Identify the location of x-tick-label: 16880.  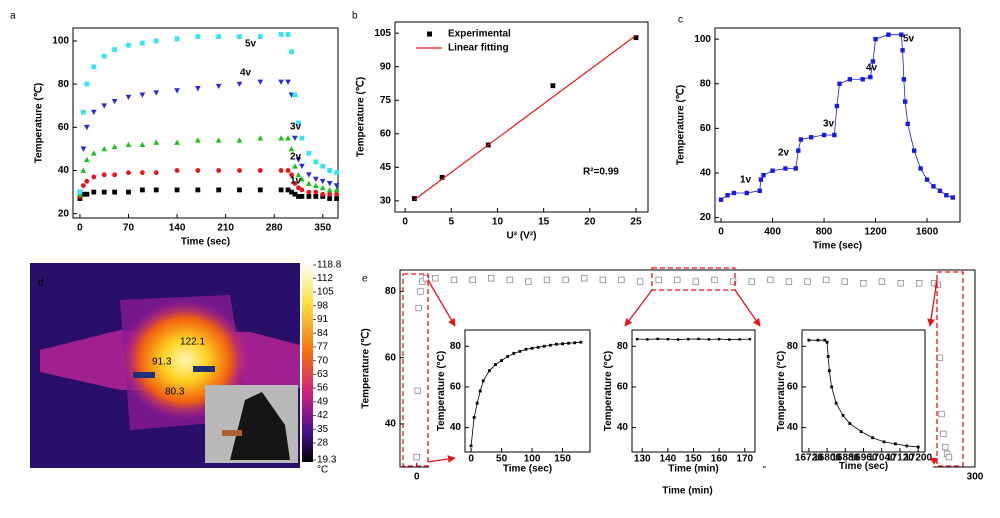
(845, 458).